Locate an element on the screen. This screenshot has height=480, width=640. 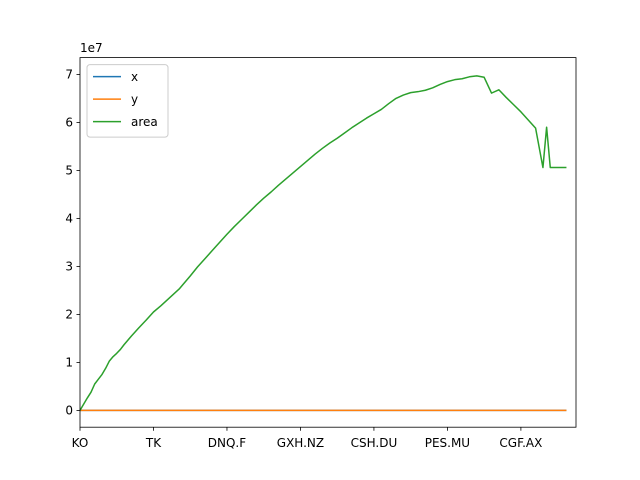
y-tick-label: 7 is located at coordinates (69, 75).